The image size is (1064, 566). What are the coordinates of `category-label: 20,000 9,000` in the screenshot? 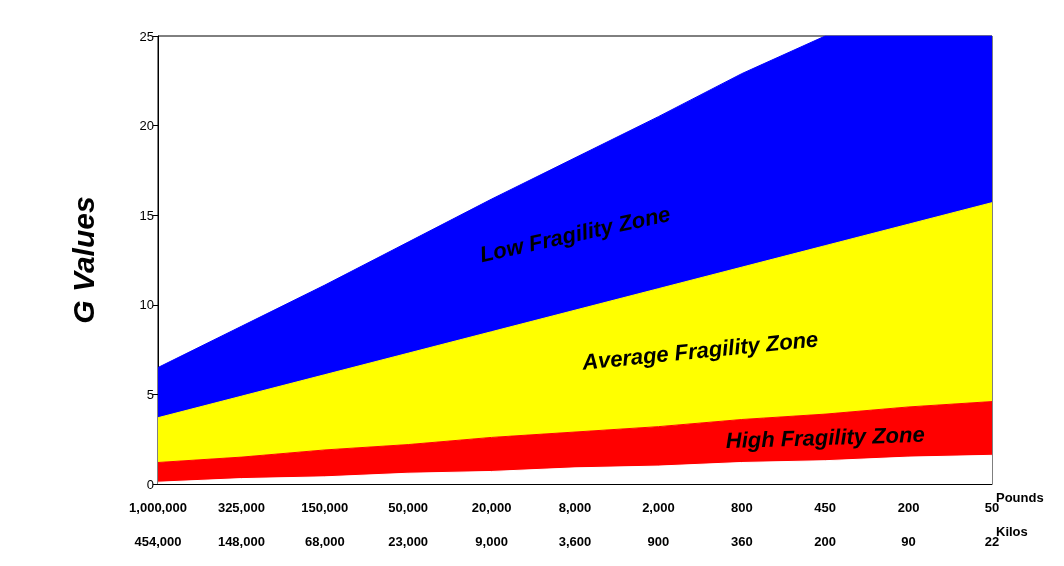 It's located at (491, 524).